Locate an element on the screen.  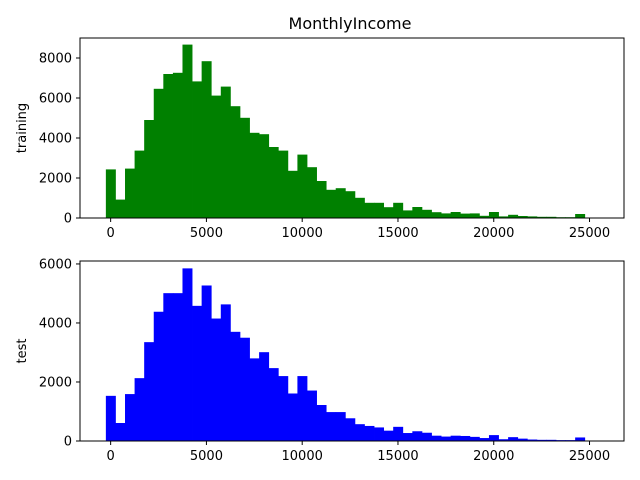
figure-title: MonthlyIncome is located at coordinates (350, 23).